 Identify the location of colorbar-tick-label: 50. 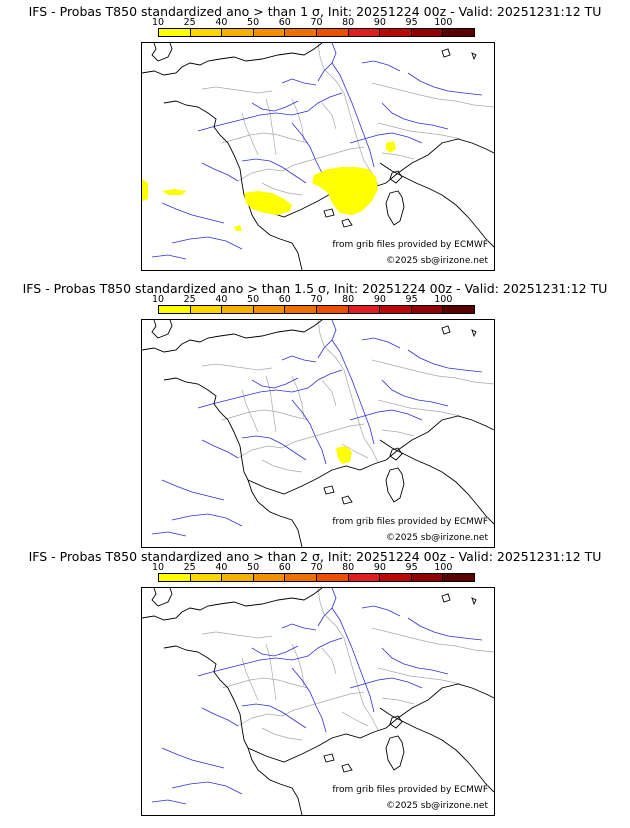
(253, 22).